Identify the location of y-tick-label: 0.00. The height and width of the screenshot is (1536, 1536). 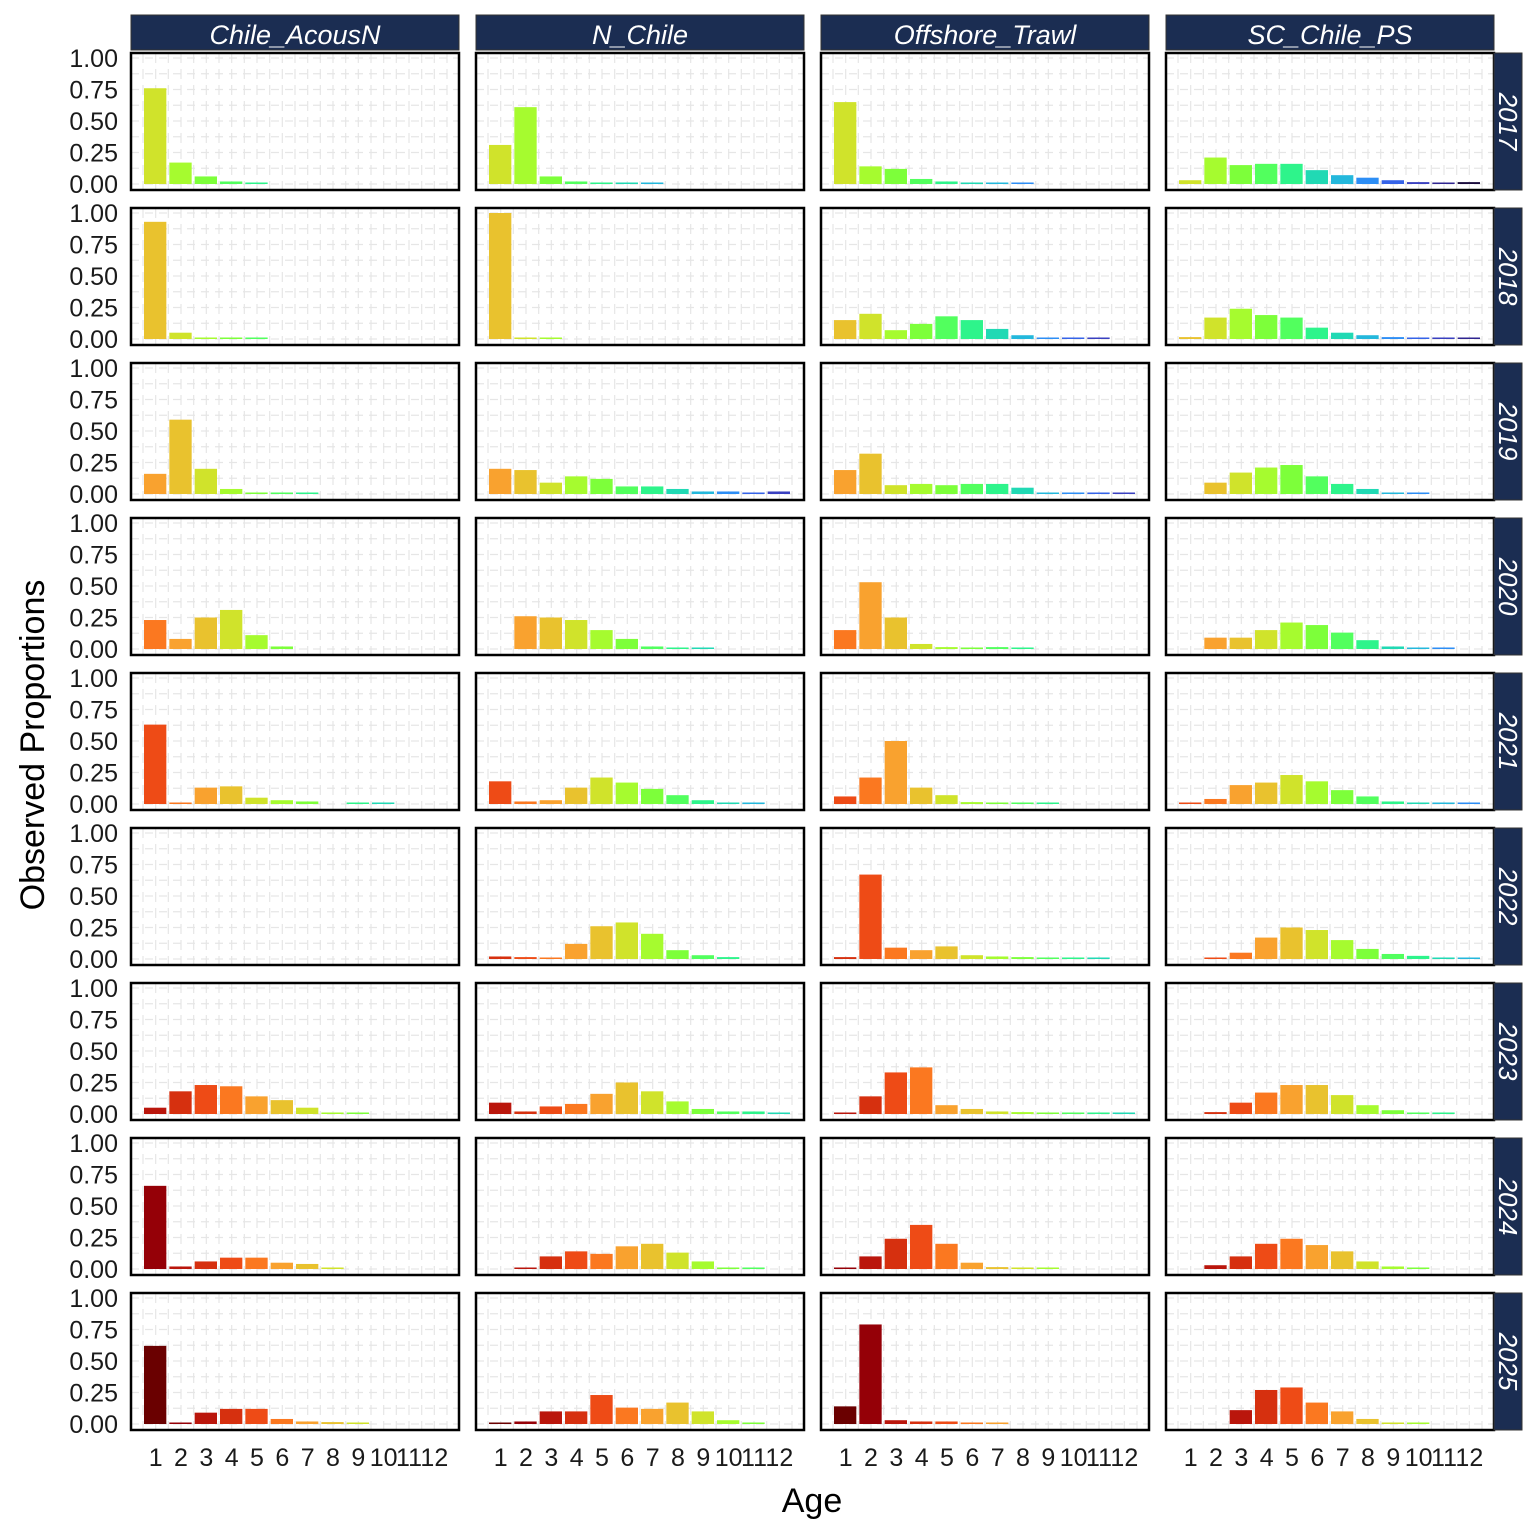
(93, 495).